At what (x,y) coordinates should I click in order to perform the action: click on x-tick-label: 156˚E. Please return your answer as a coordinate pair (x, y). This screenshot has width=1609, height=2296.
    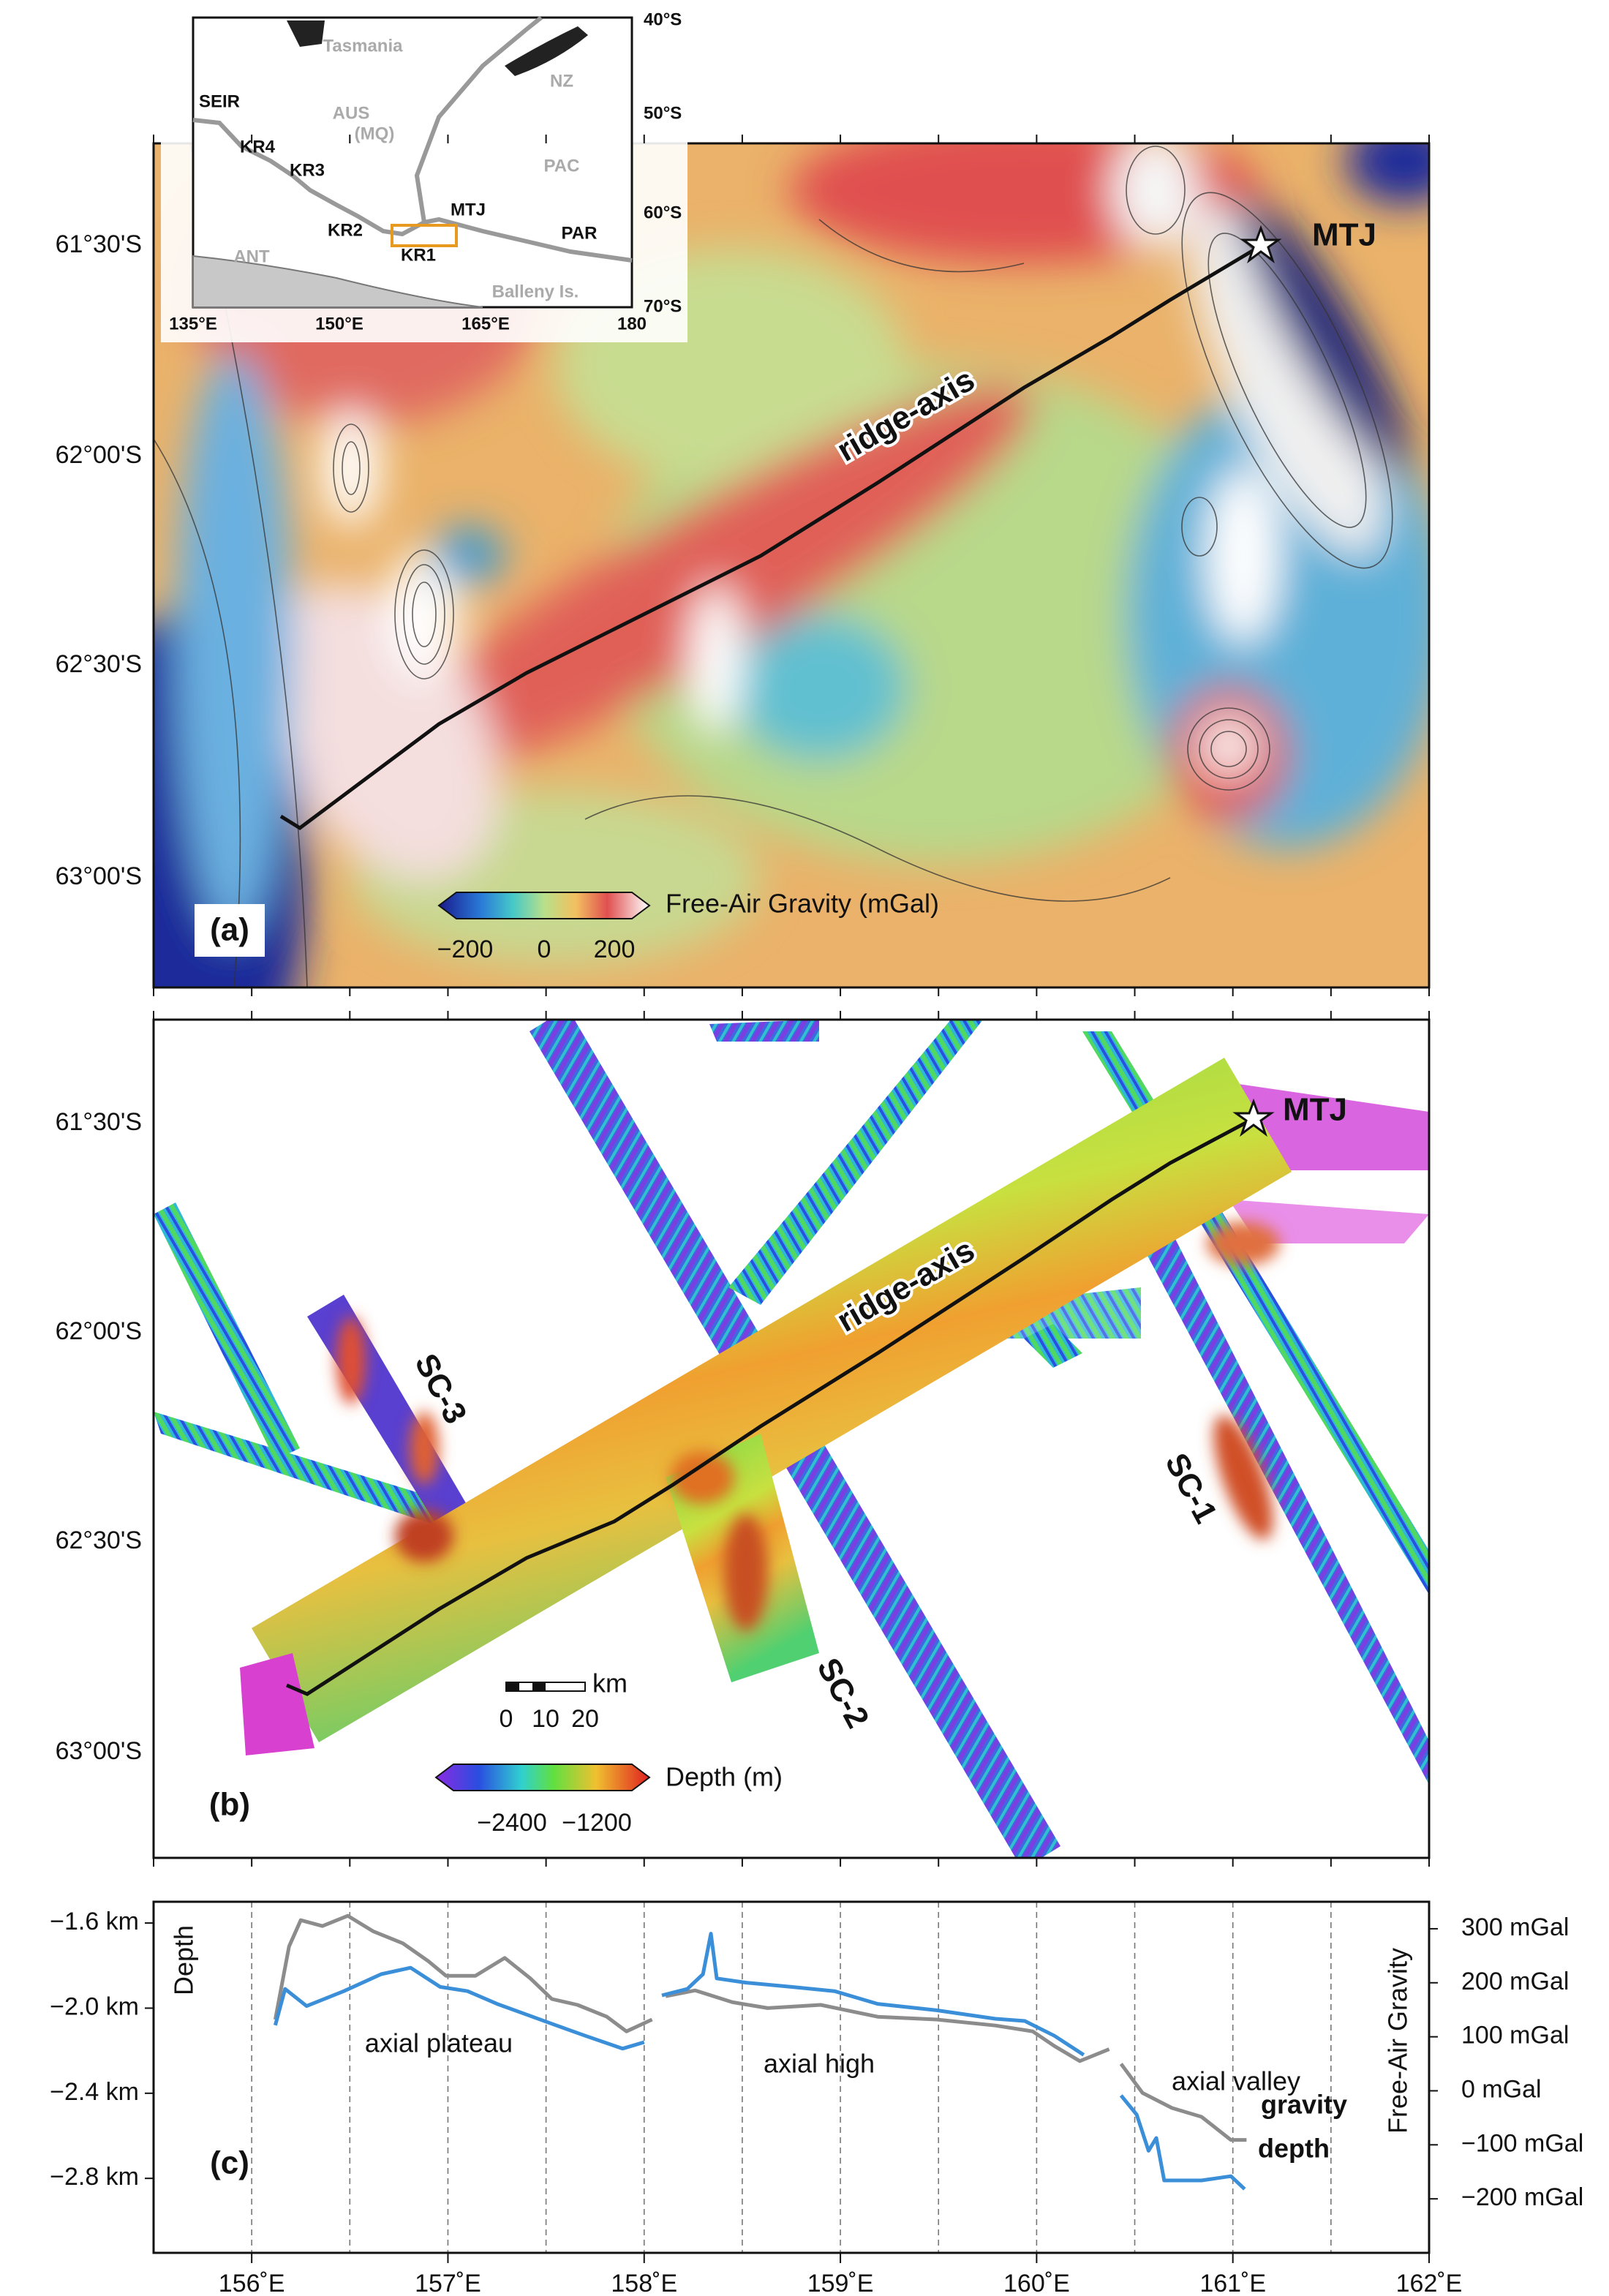
    Looking at the image, I should click on (252, 2283).